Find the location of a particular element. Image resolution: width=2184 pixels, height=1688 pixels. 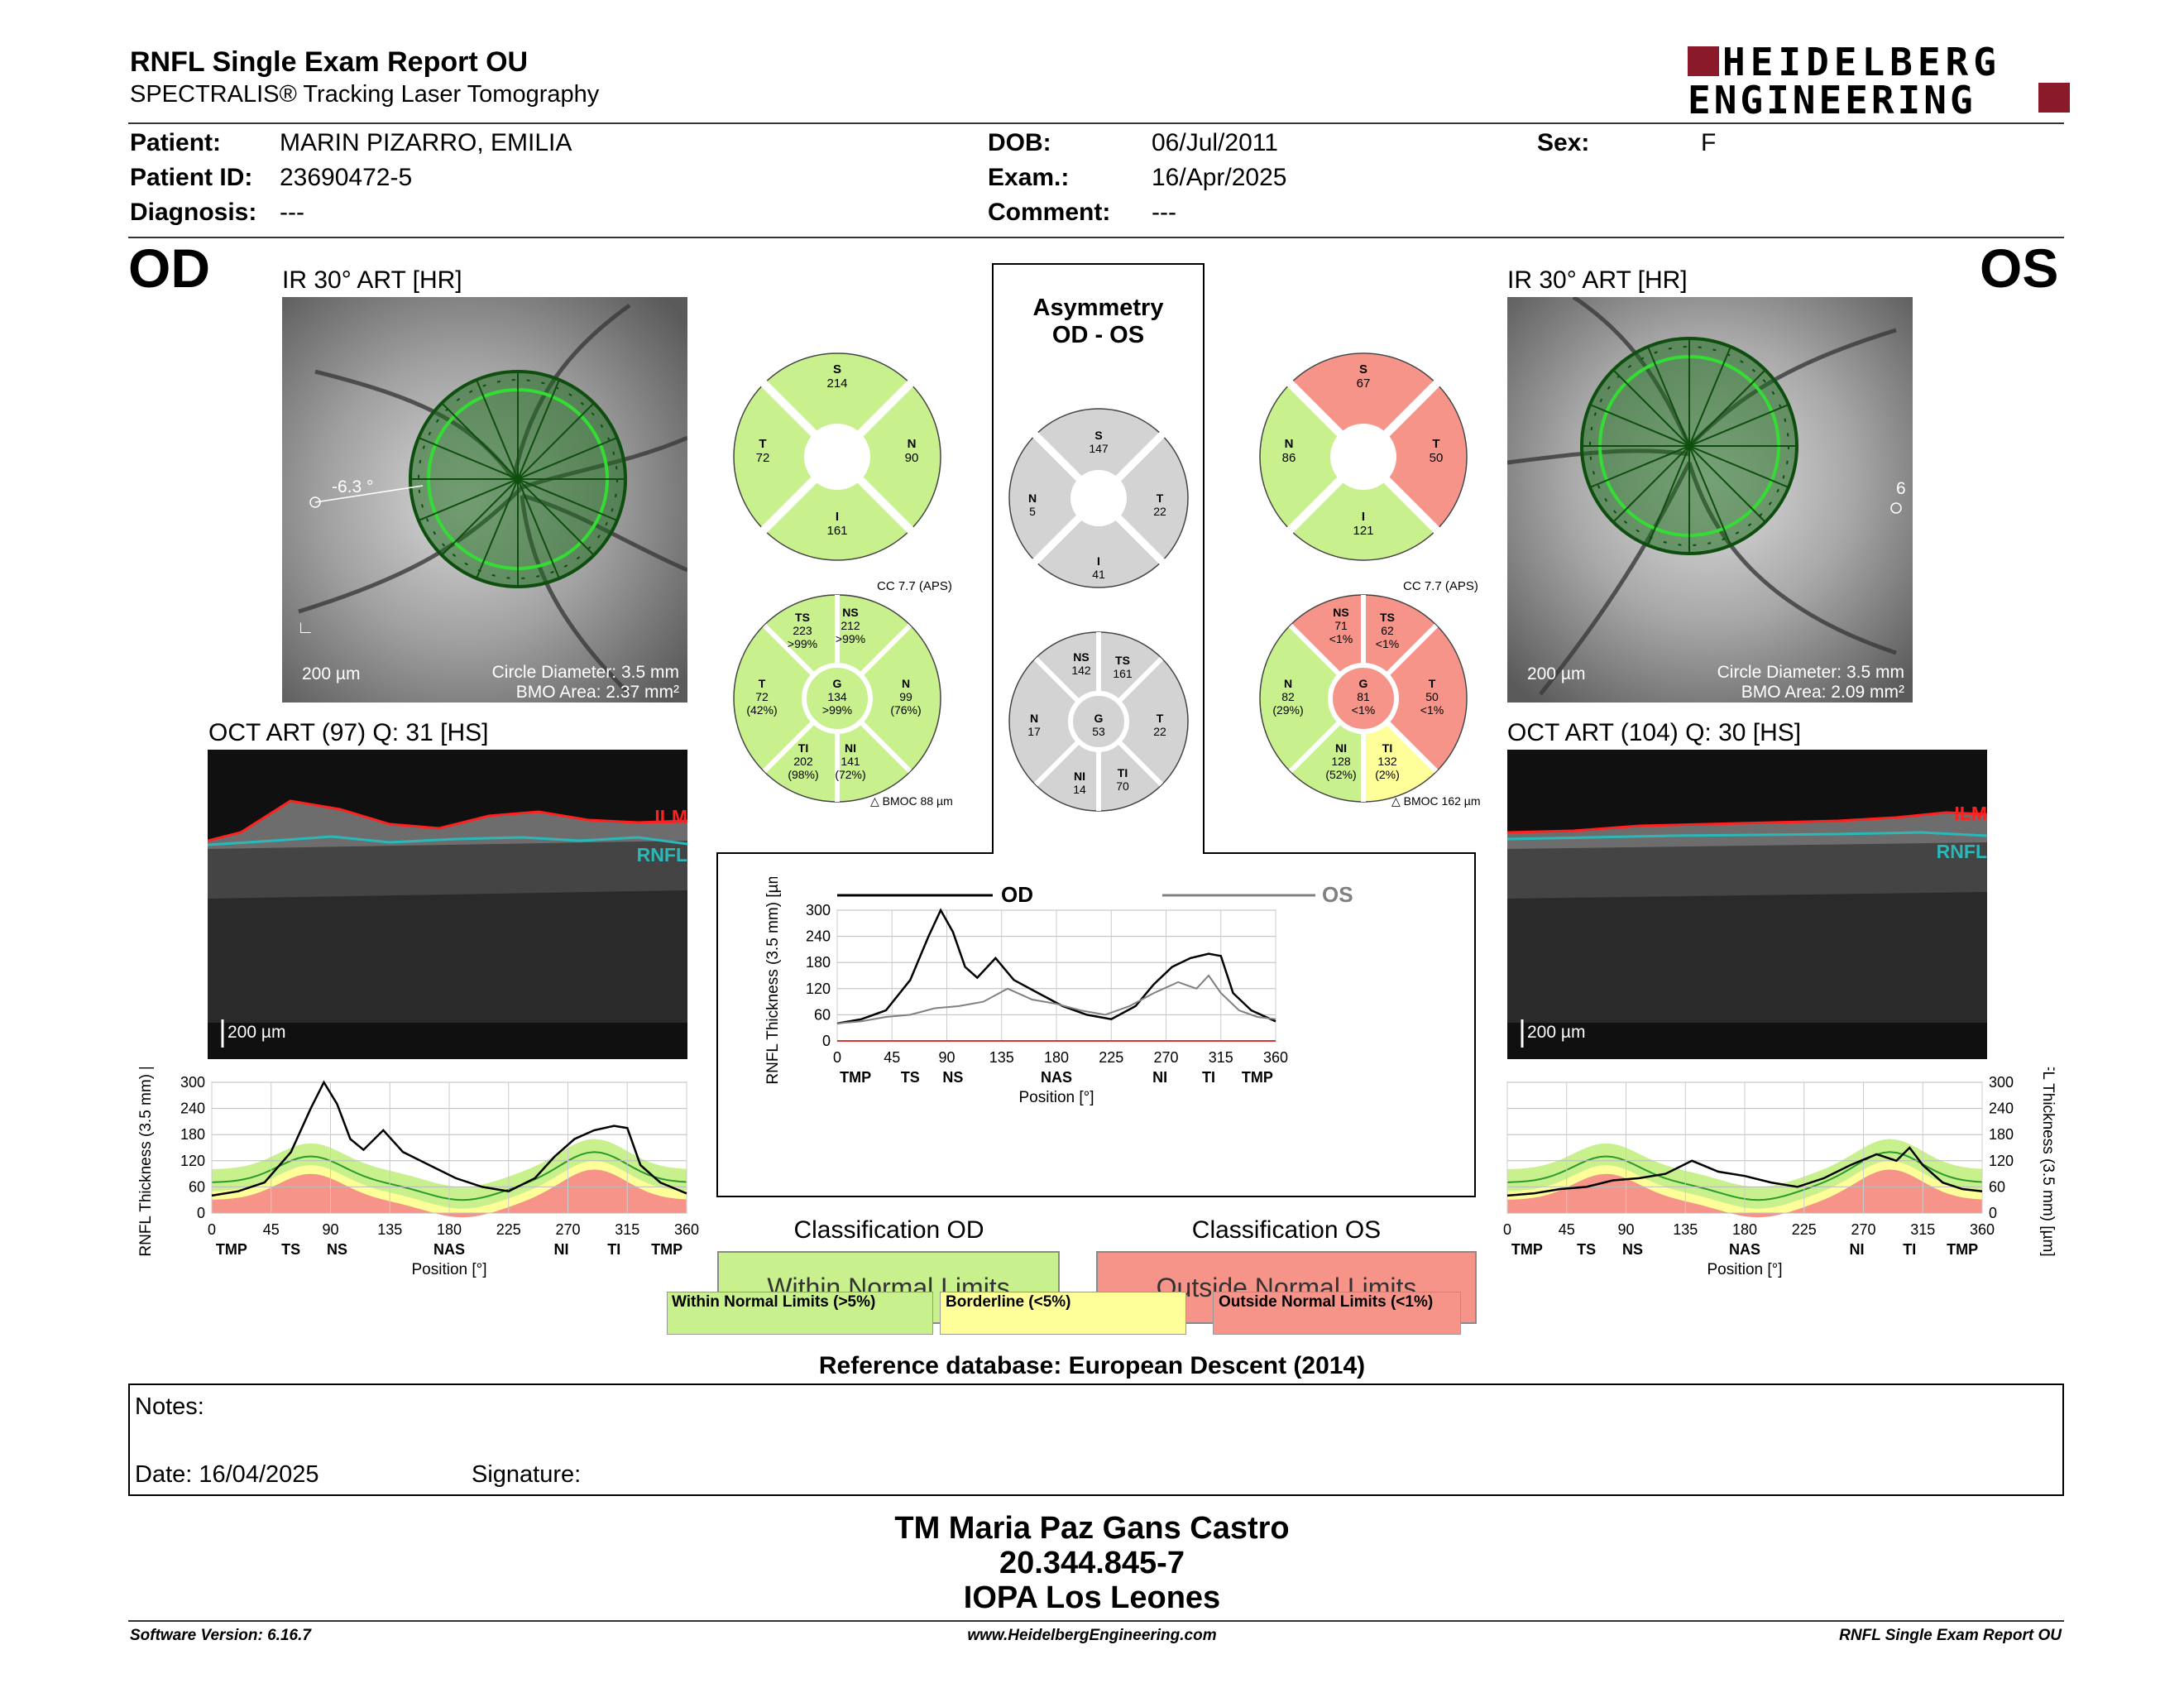

classification-os-title: Classification OS is located at coordinates (1286, 1230).